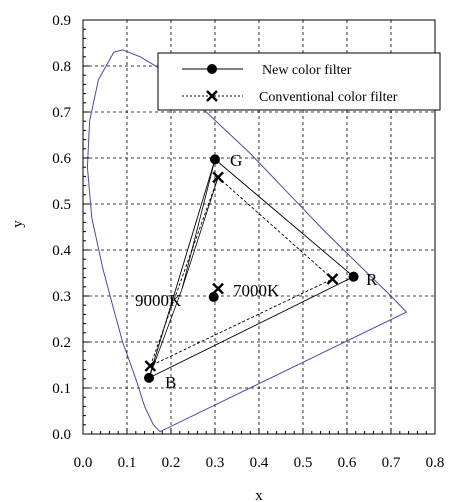 This screenshot has width=461, height=502. I want to click on y-tick-label: 0.4, so click(61, 251).